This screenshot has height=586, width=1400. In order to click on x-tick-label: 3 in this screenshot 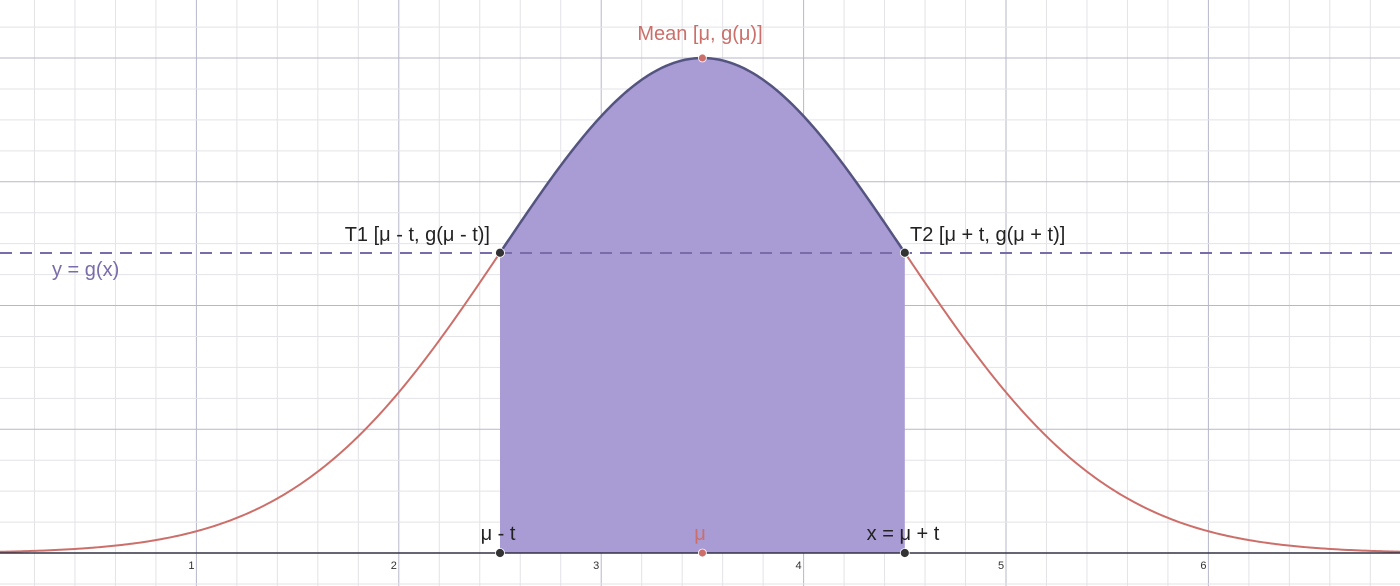, I will do `click(596, 566)`.